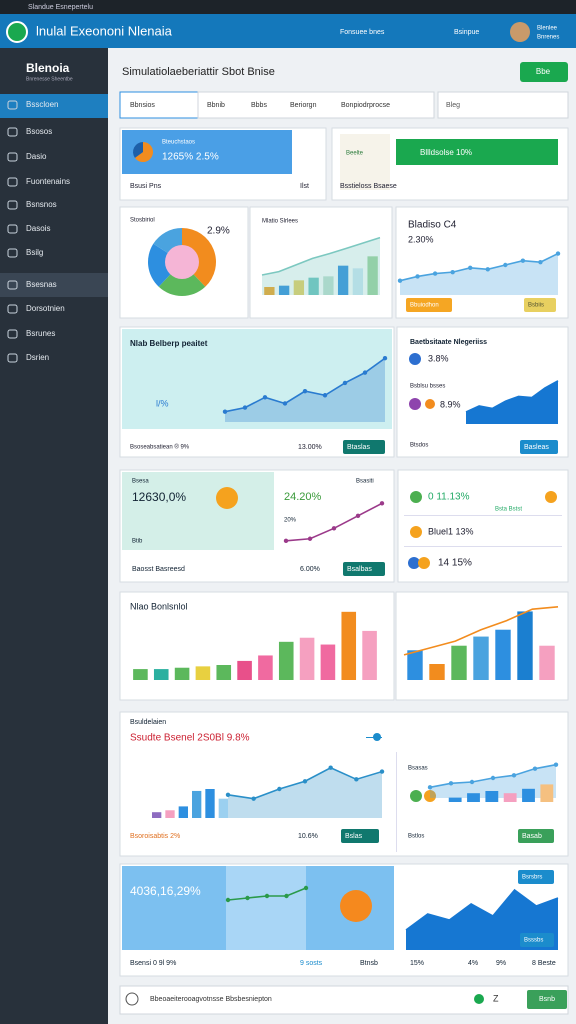 The width and height of the screenshot is (576, 1024). I want to click on label: Basleas, so click(536, 447).